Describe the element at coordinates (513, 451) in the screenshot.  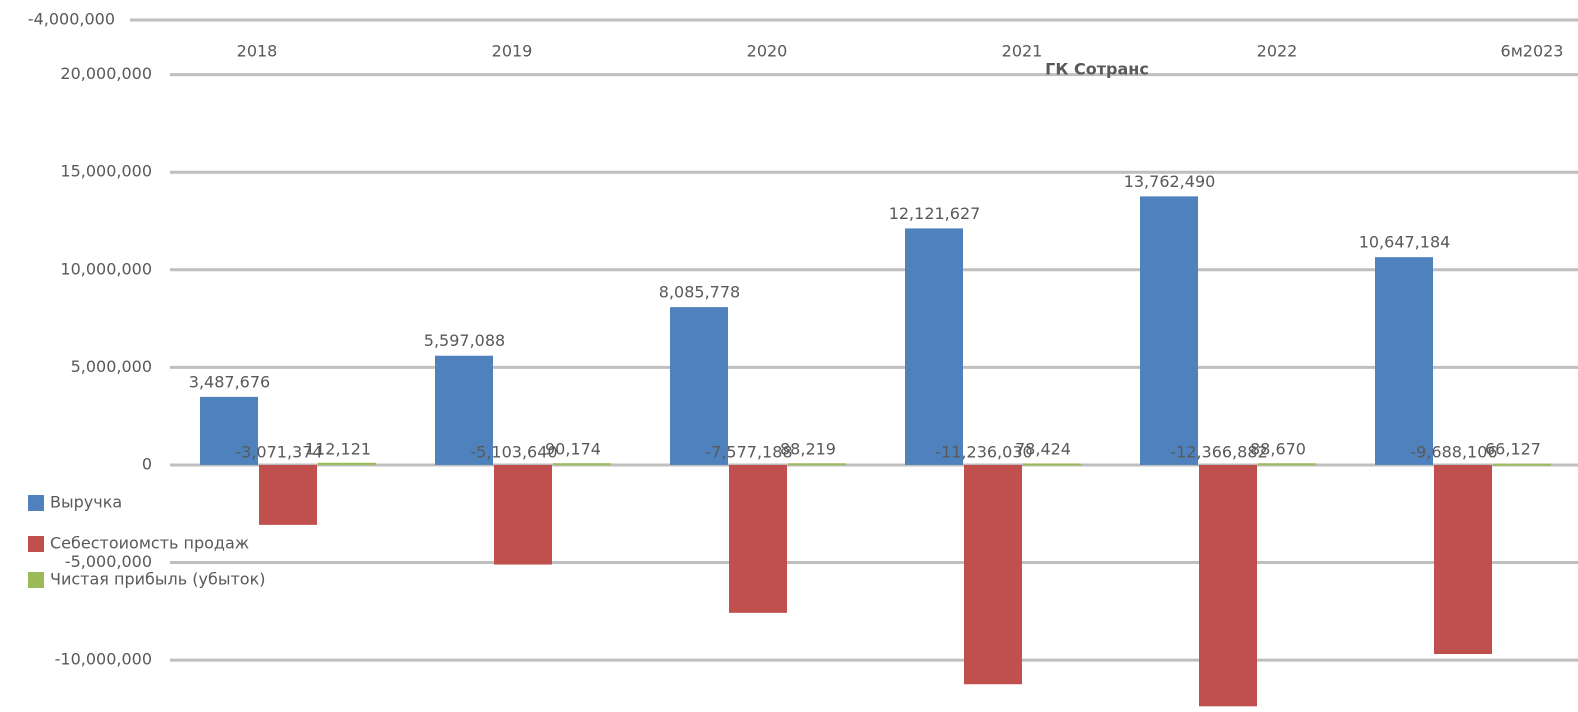
I see `data-label: -5,103,640` at that location.